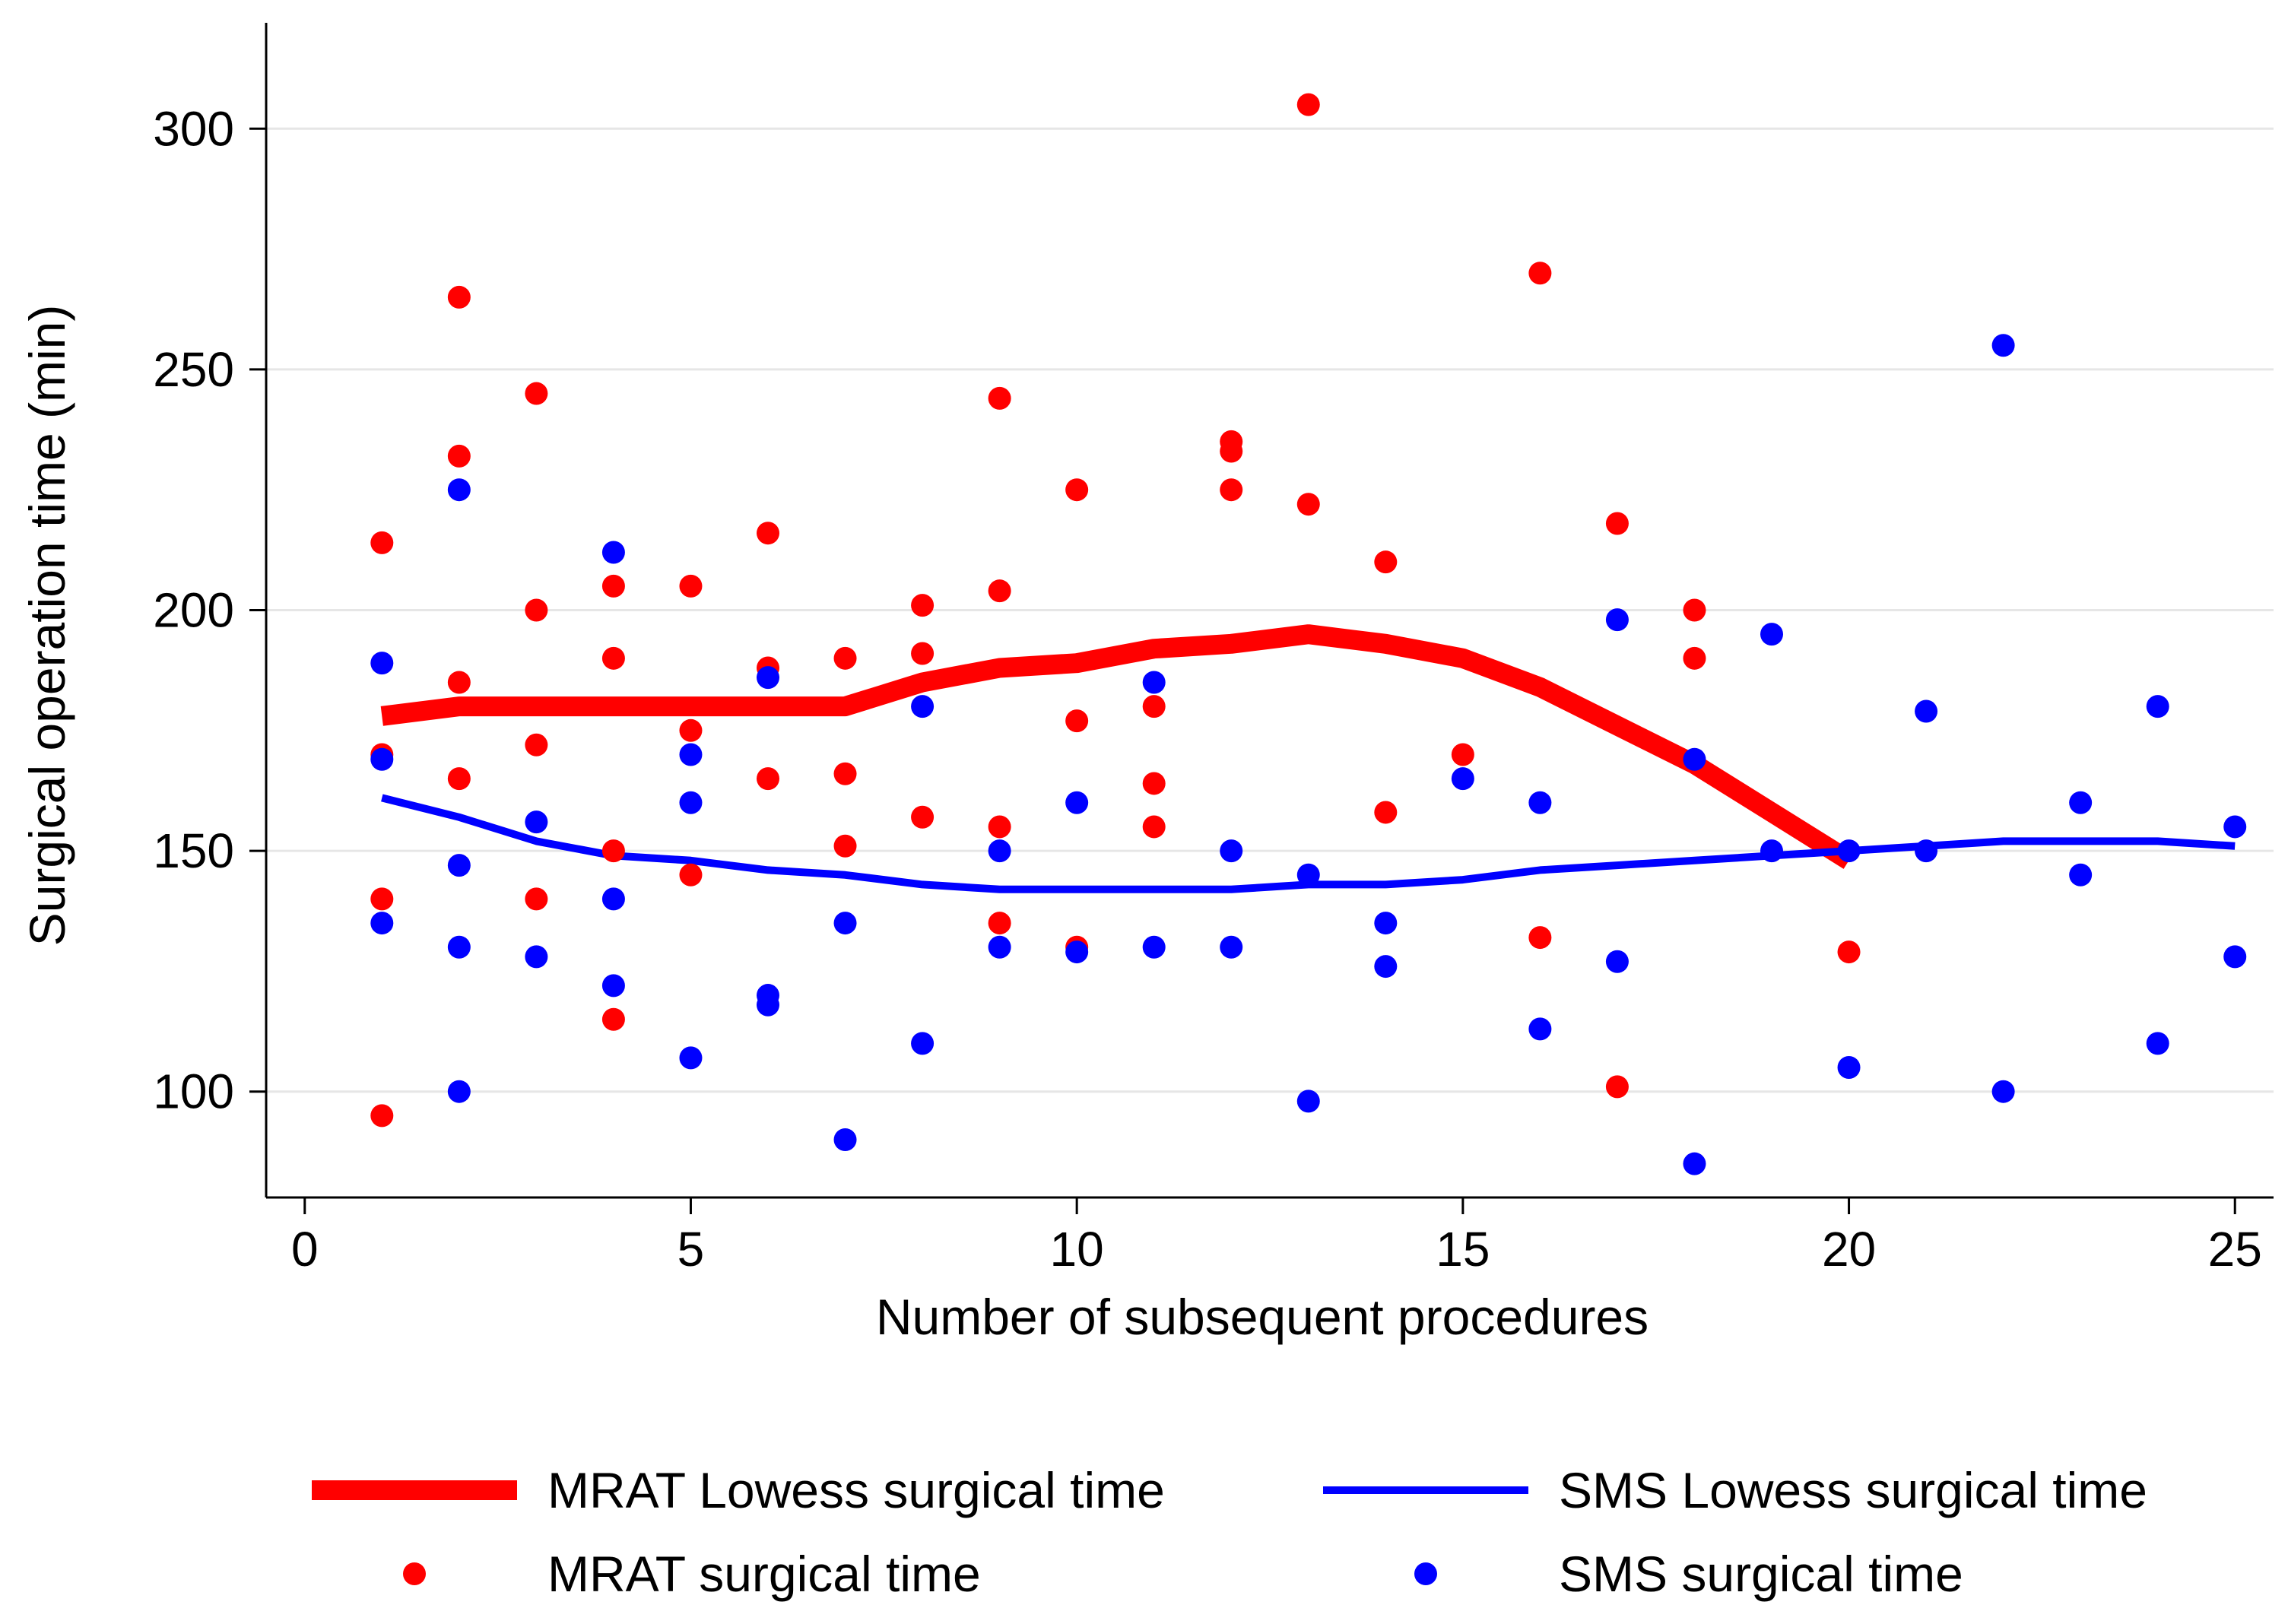 This screenshot has width=2288, height=1624. I want to click on x-tick-label-0: 0, so click(305, 1249).